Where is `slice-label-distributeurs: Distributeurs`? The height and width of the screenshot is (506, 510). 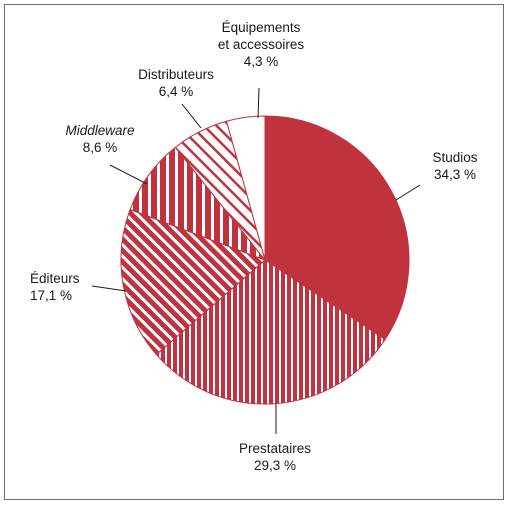
slice-label-distributeurs: Distributeurs is located at coordinates (176, 74).